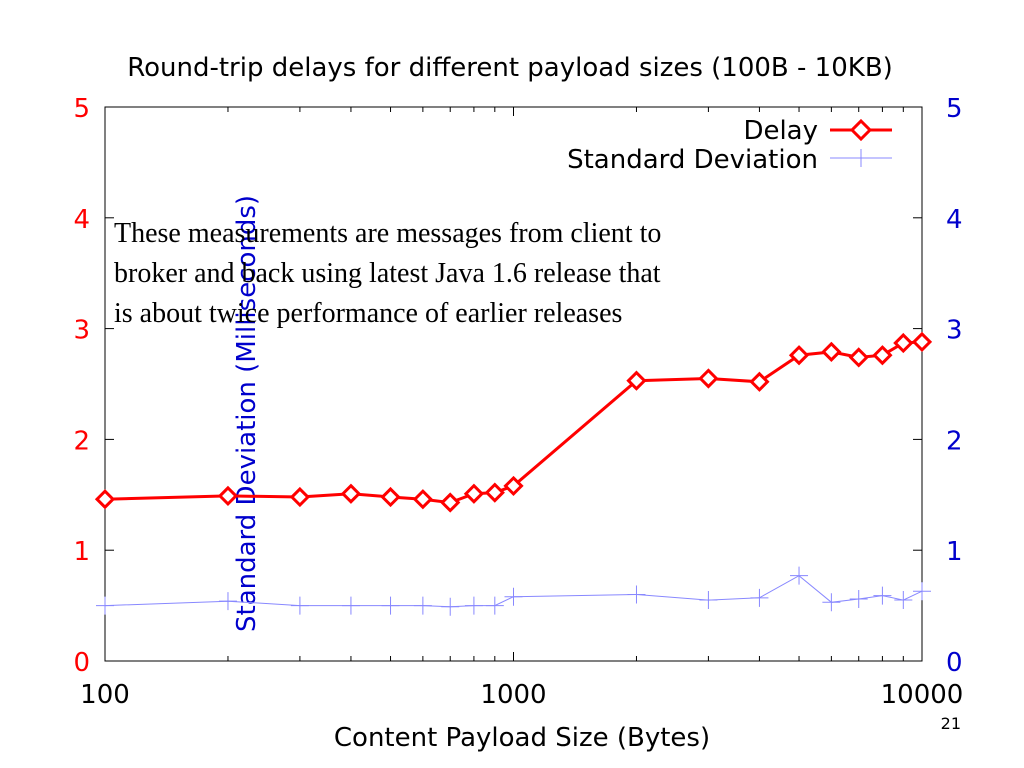  Describe the element at coordinates (81, 331) in the screenshot. I see `y-tick-label-left: 3` at that location.